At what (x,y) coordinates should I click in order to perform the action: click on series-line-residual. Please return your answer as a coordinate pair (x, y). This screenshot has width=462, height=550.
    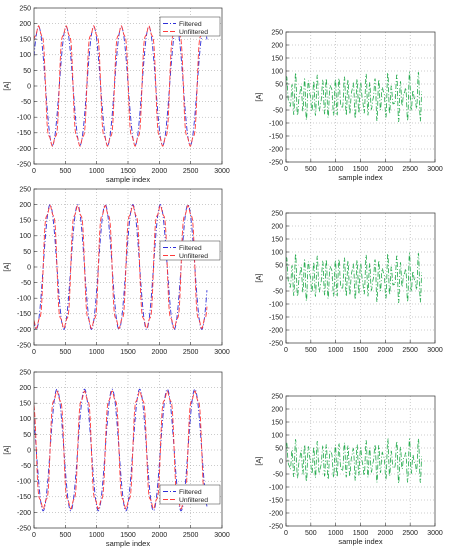
    Looking at the image, I should click on (354, 460).